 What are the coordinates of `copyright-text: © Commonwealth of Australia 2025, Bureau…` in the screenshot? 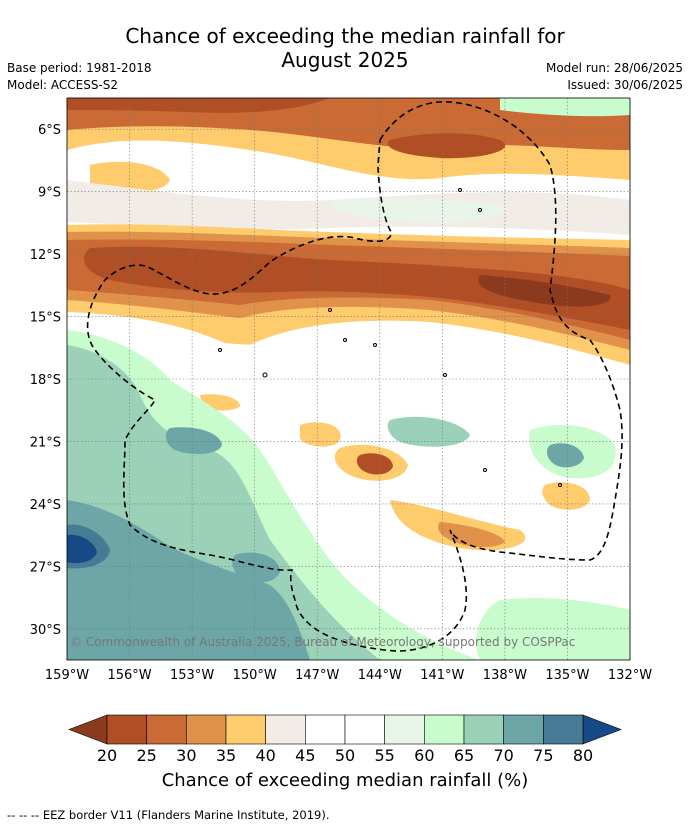 It's located at (322, 642).